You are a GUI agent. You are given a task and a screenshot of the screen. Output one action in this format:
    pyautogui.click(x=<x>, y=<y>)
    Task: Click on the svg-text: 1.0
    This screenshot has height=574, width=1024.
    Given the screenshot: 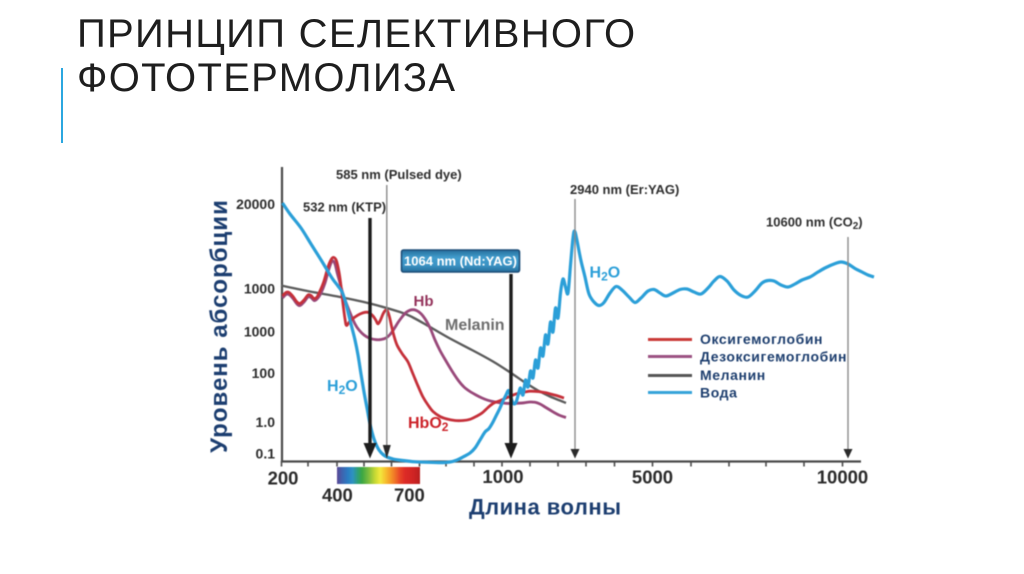 What is the action you would take?
    pyautogui.click(x=266, y=422)
    